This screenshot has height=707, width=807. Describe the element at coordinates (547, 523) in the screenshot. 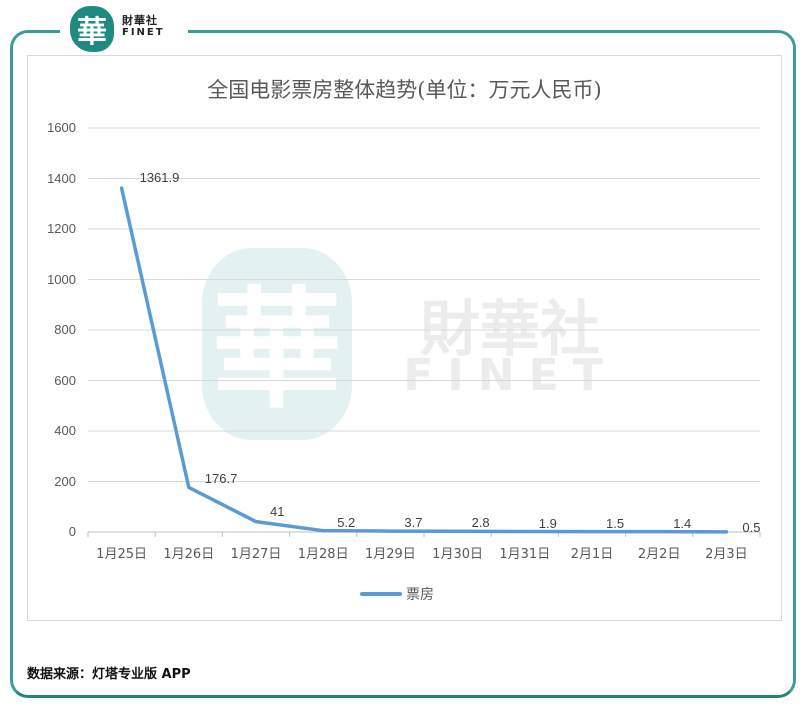

I see `data-point-label: 1.9` at that location.